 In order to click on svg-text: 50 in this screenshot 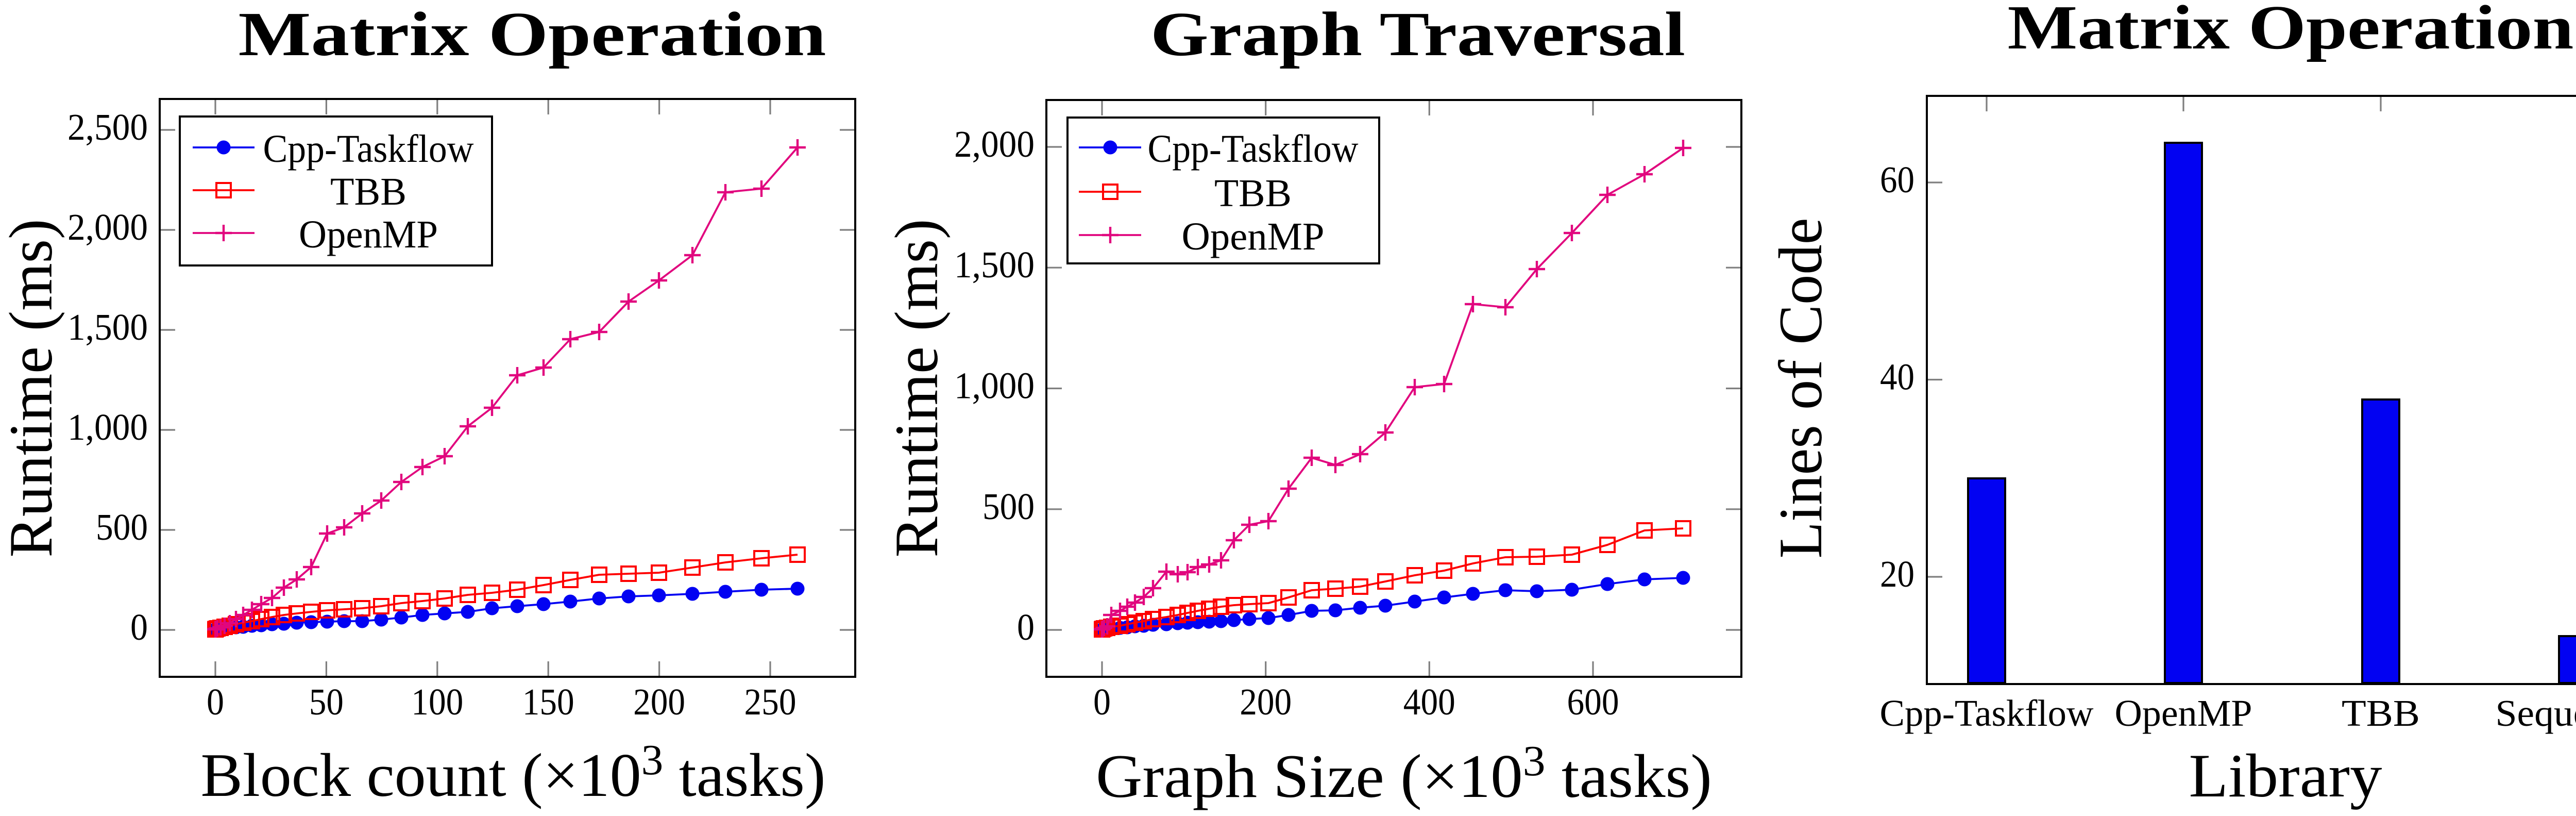, I will do `click(326, 702)`.